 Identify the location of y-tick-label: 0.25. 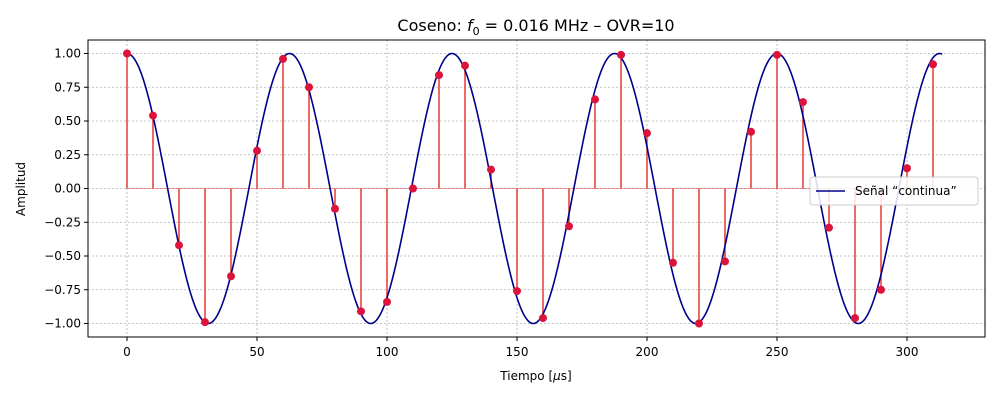
(67, 155).